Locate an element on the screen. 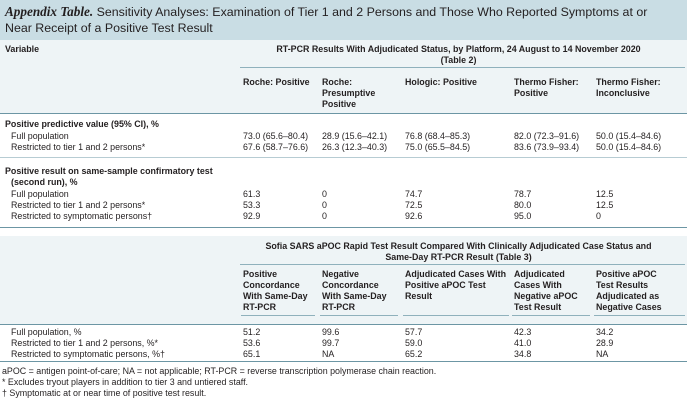 The height and width of the screenshot is (402, 687). cell-adjudicated-positive: 57.7 is located at coordinates (414, 332).